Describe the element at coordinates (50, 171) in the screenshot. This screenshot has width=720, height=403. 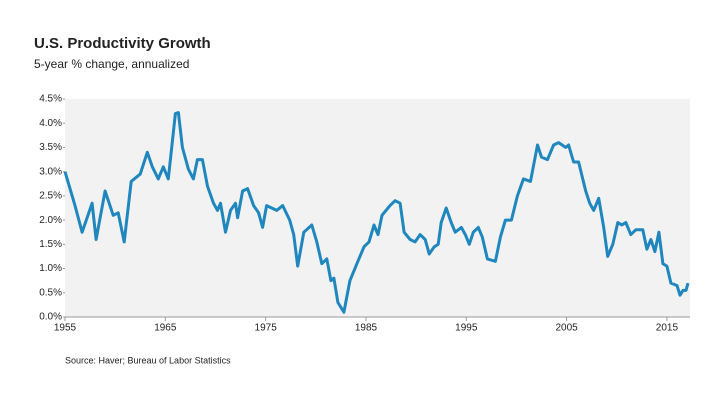
I see `y-tick-label: 3.0%` at that location.